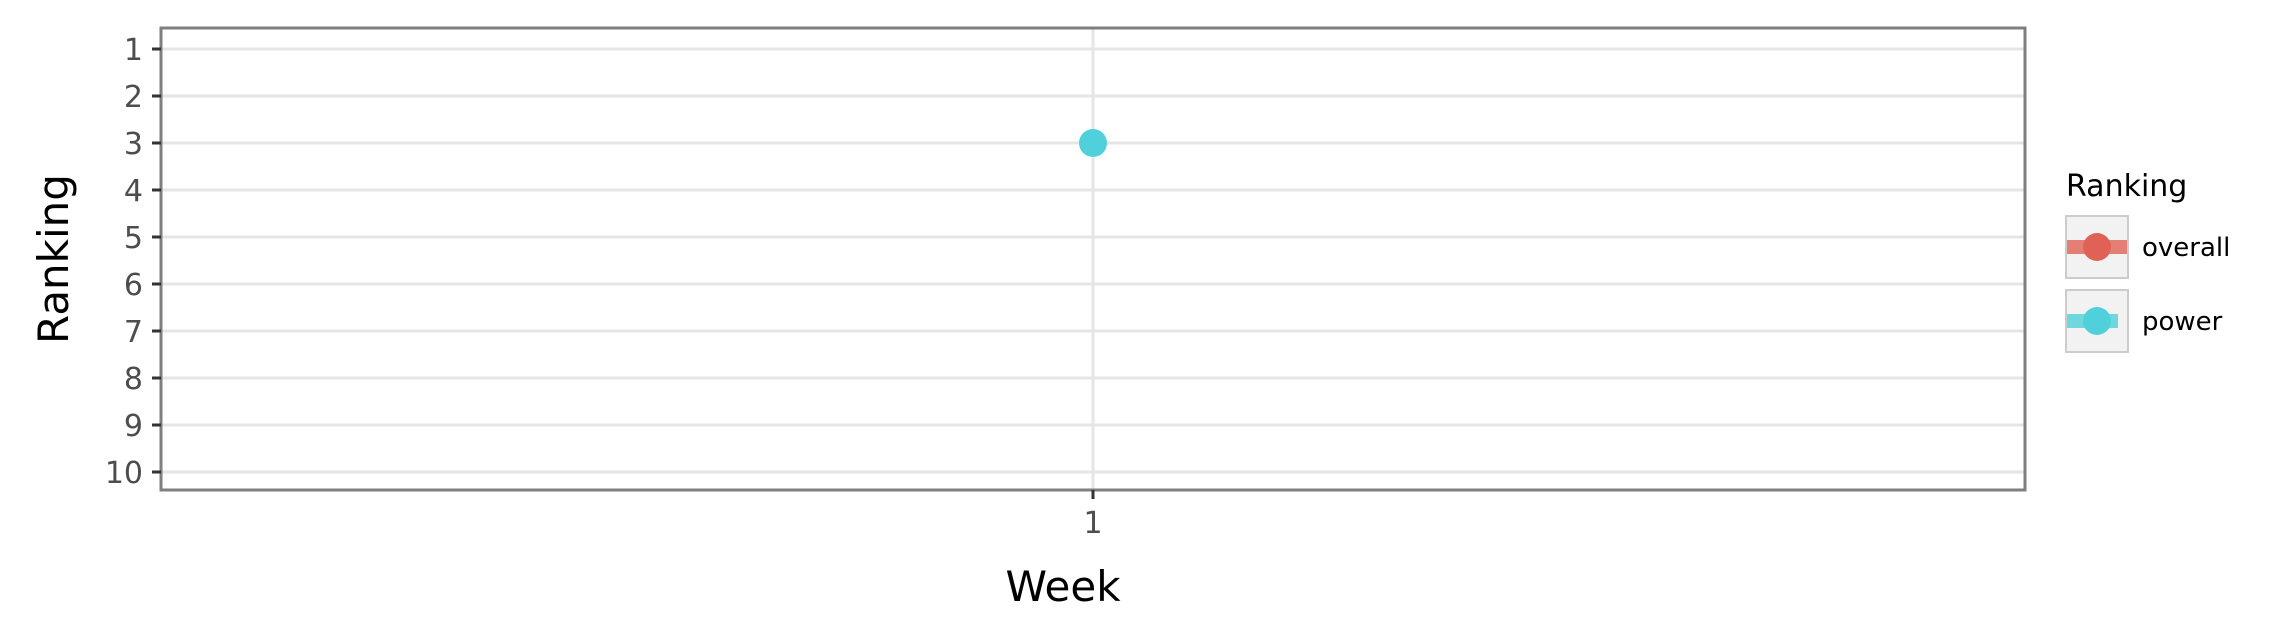 The height and width of the screenshot is (641, 2276). What do you see at coordinates (2126, 186) in the screenshot?
I see `legend-title: Ranking` at bounding box center [2126, 186].